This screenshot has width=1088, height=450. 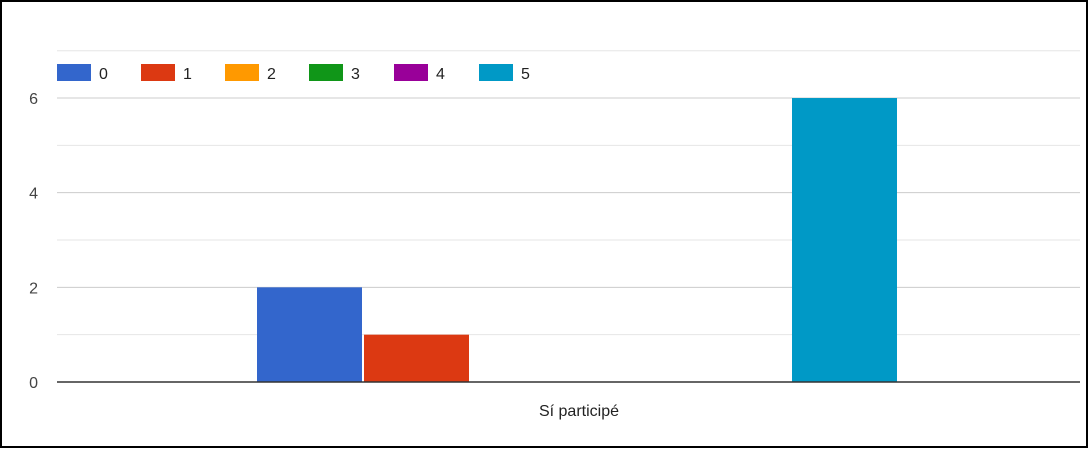 I want to click on legend-item-1: 1, so click(x=166, y=73).